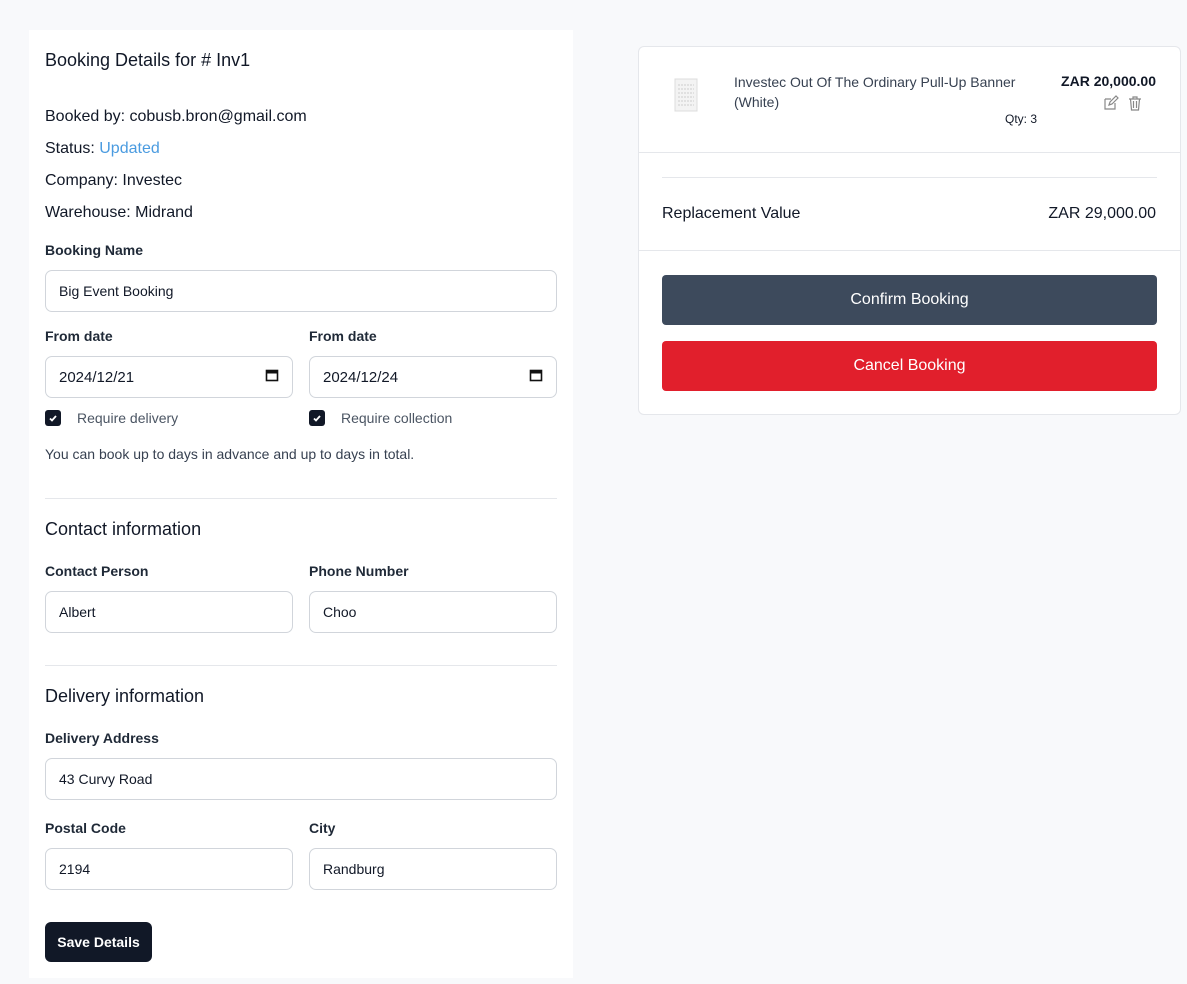  Describe the element at coordinates (322, 828) in the screenshot. I see `city-label: City` at that location.